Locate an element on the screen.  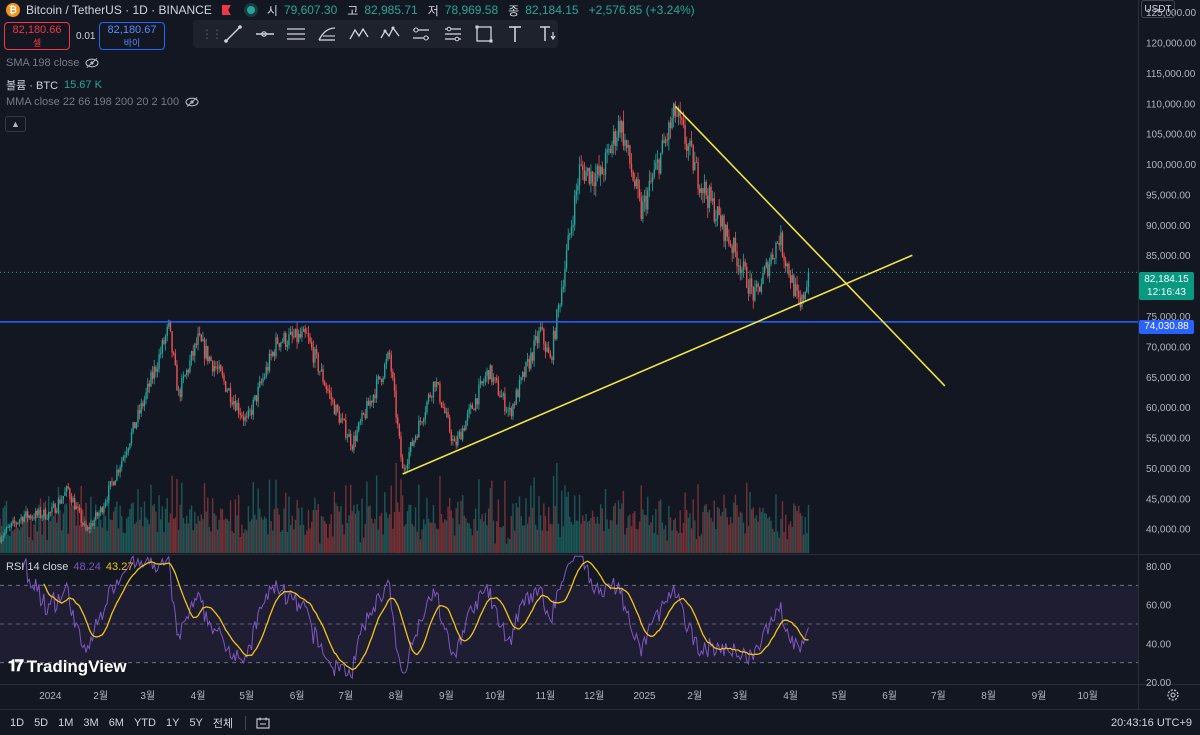
timeframe-button: 1Y is located at coordinates (172, 722).